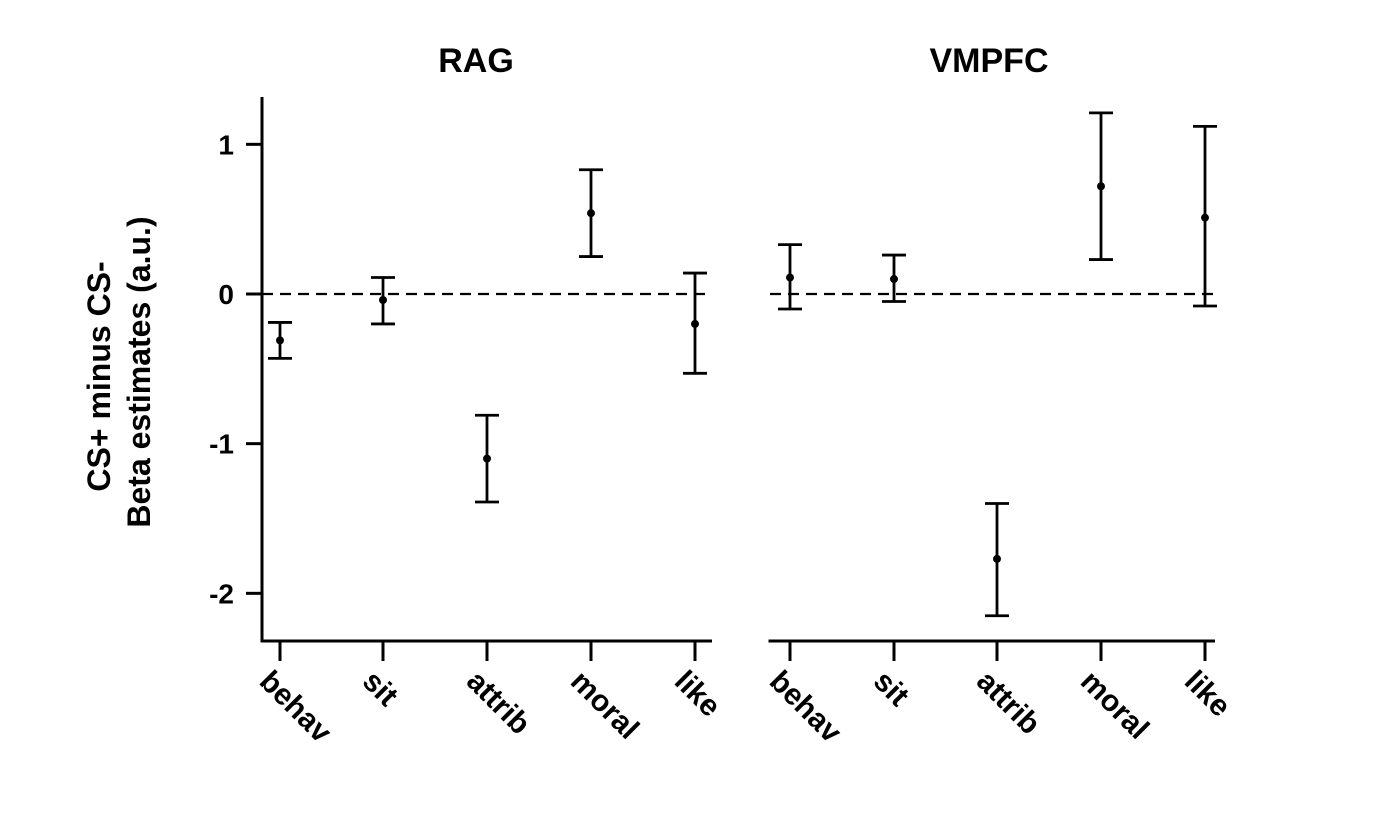  What do you see at coordinates (989, 61) in the screenshot?
I see `panel-title: VMPFC` at bounding box center [989, 61].